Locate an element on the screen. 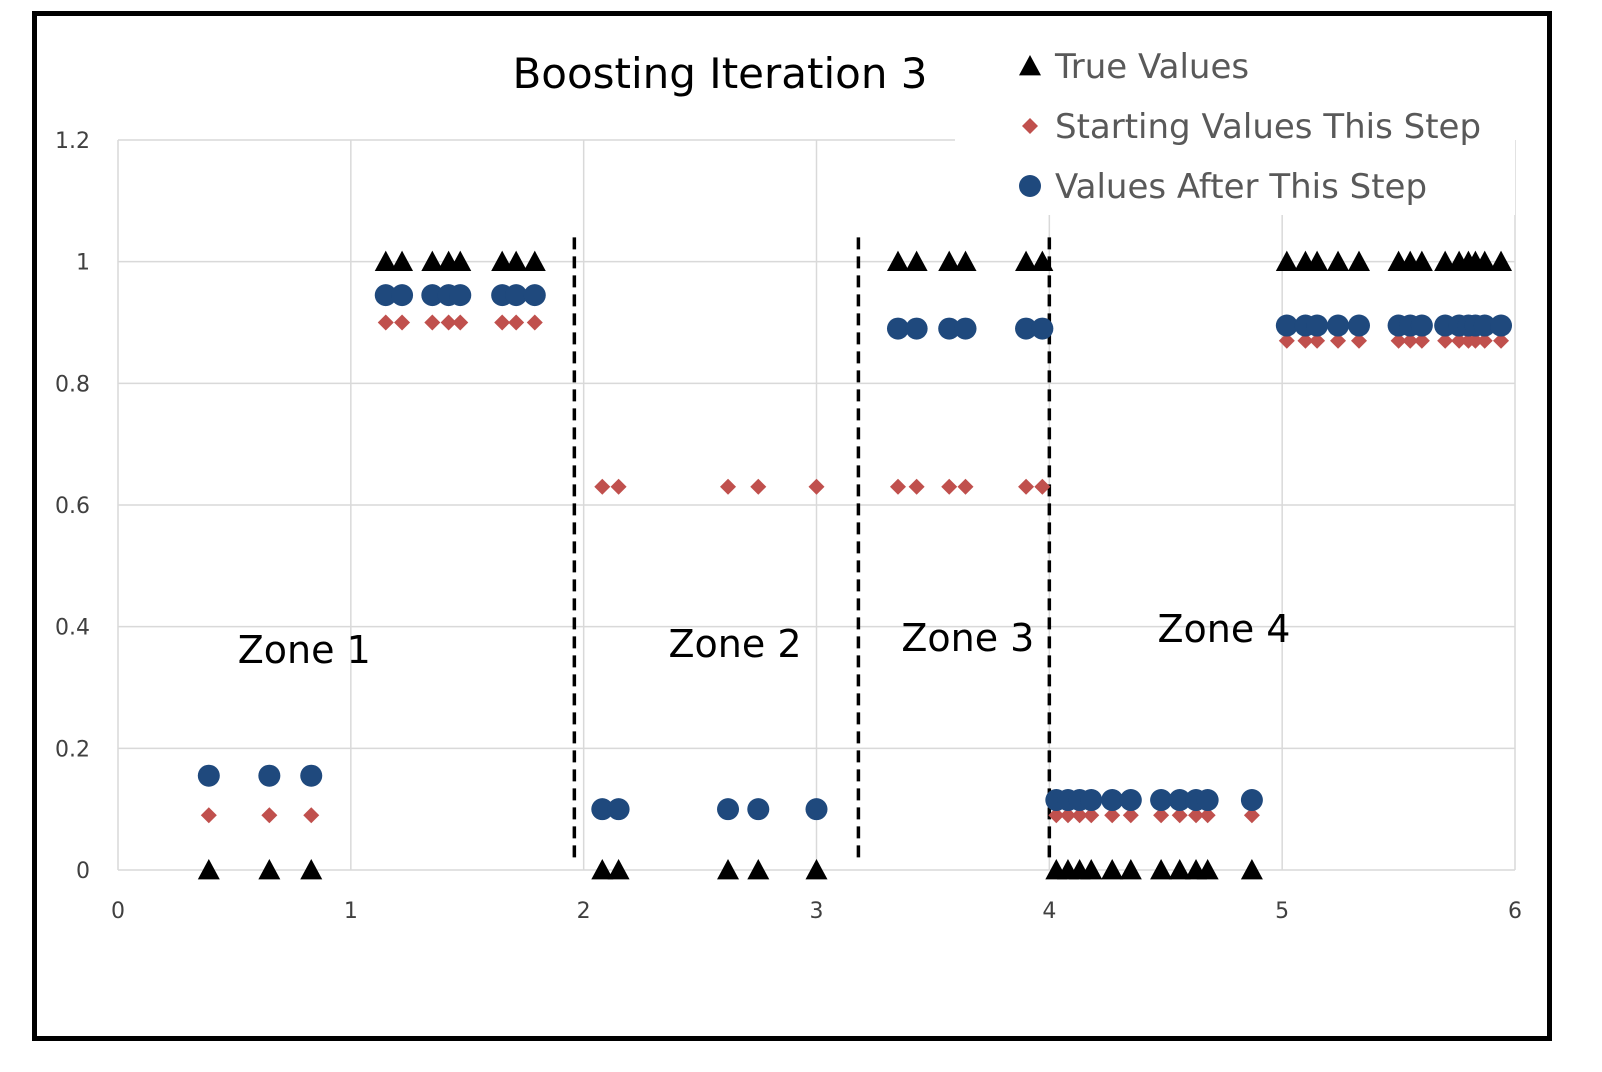 The image size is (1602, 1072). legend-entry-label: Starting Values This Step is located at coordinates (1268, 127).